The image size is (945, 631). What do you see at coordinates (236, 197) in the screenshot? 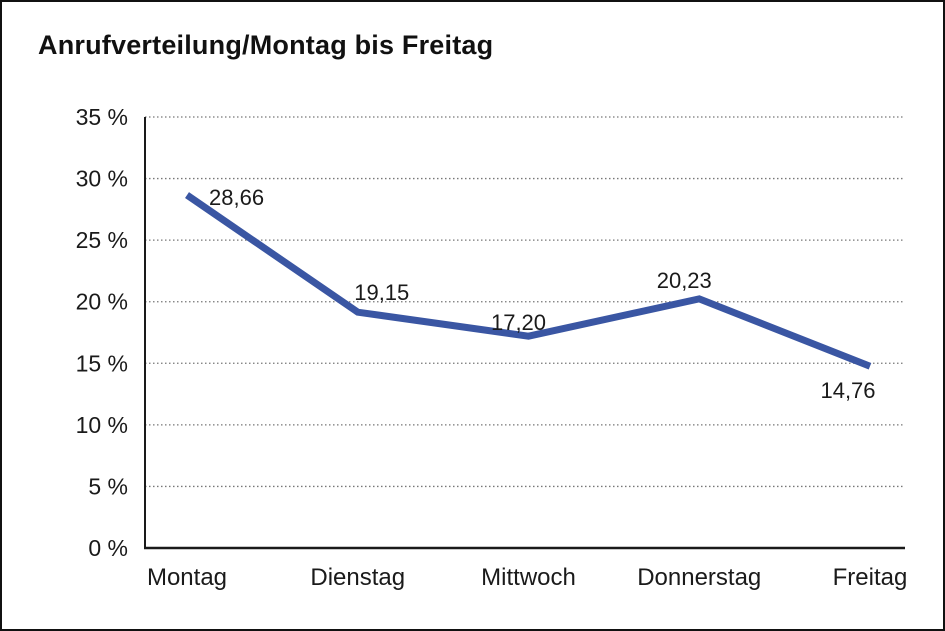
I see `data-label: 28,66` at bounding box center [236, 197].